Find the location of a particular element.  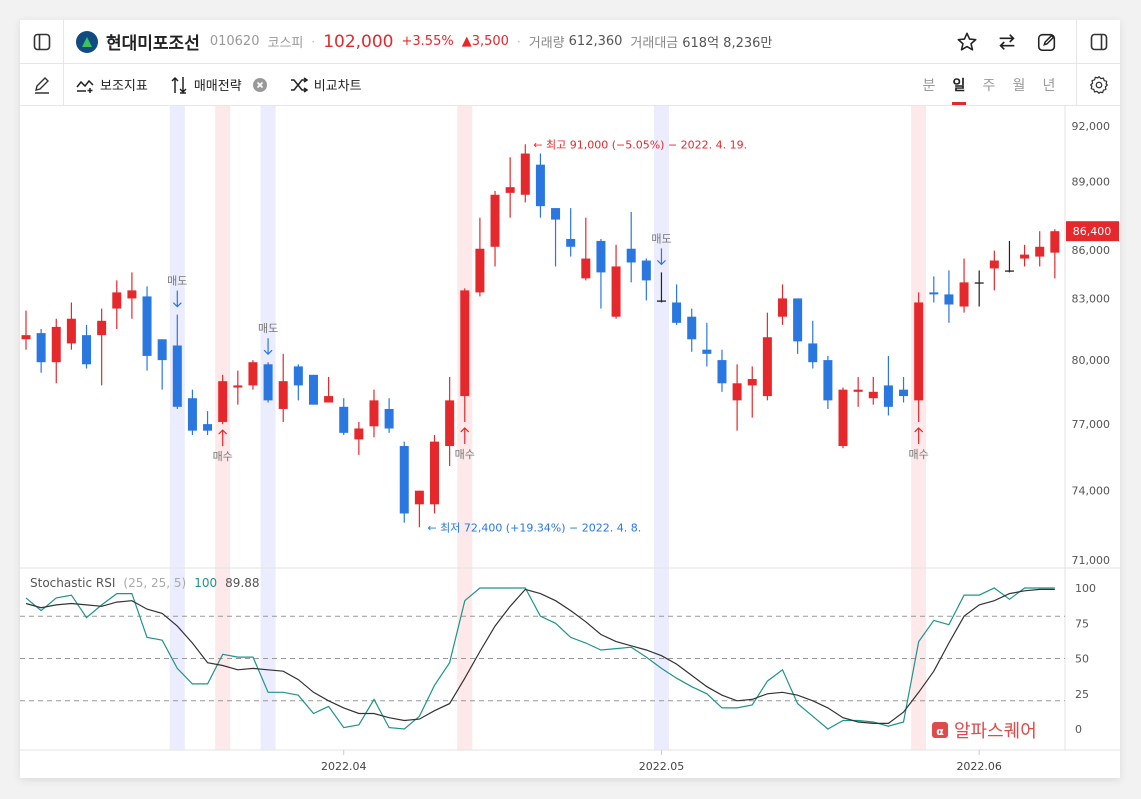

current-price-tag is located at coordinates (1092, 231).